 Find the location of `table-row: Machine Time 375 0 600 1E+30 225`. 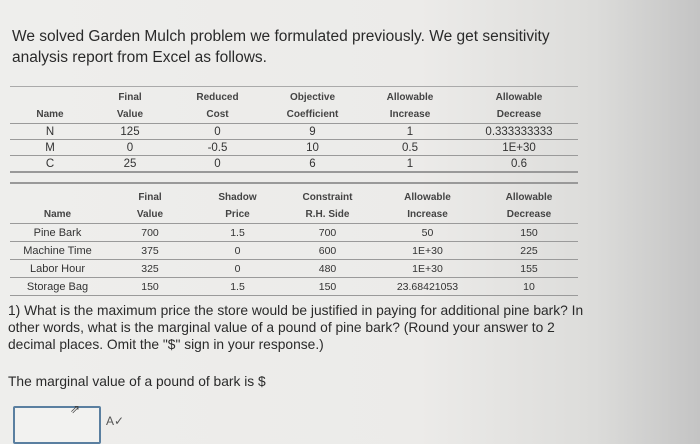

table-row: Machine Time 375 0 600 1E+30 225 is located at coordinates (294, 250).